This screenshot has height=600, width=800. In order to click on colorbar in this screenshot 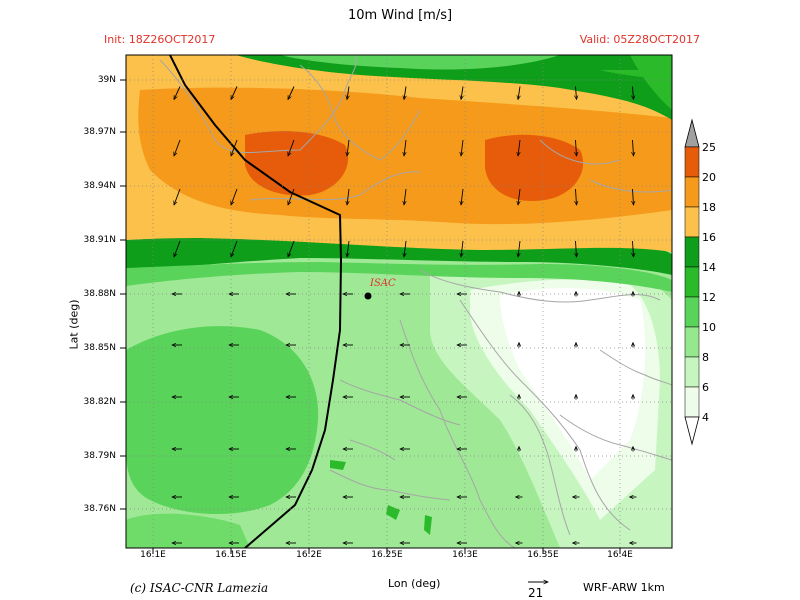, I will do `click(692, 282)`.